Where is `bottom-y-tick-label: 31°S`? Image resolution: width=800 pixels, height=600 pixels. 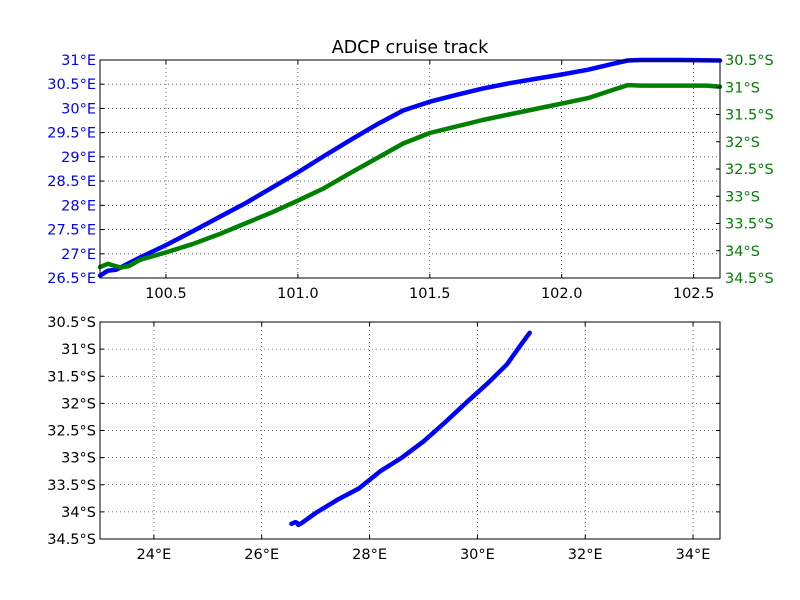
bottom-y-tick-label: 31°S is located at coordinates (78, 350).